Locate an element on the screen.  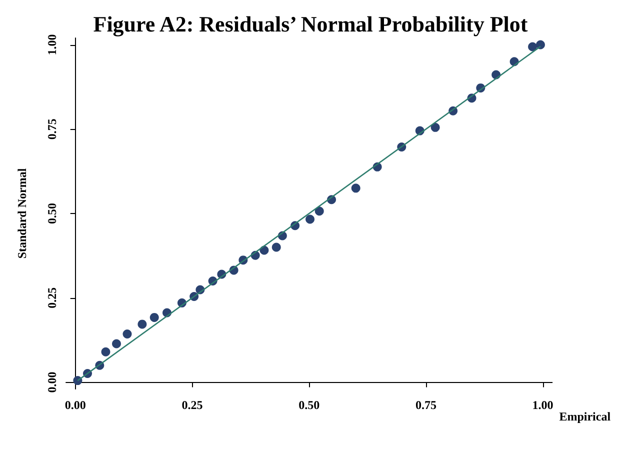
y-tick-label: 0.75 is located at coordinates (52, 129).